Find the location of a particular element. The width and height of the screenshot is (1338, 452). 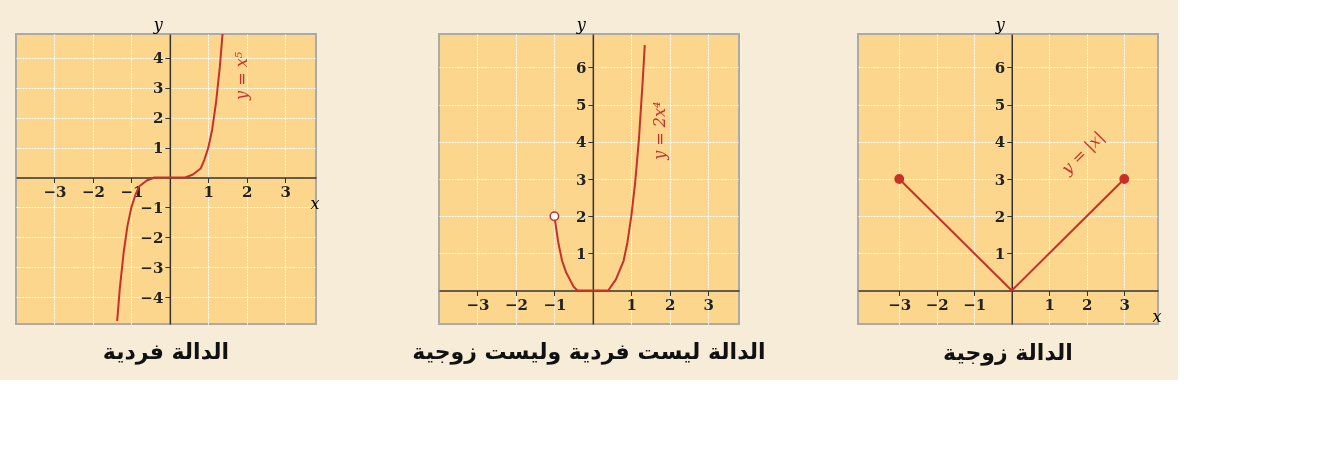

text: الدالة ليست فردية وليست زوجية is located at coordinates (589, 352).